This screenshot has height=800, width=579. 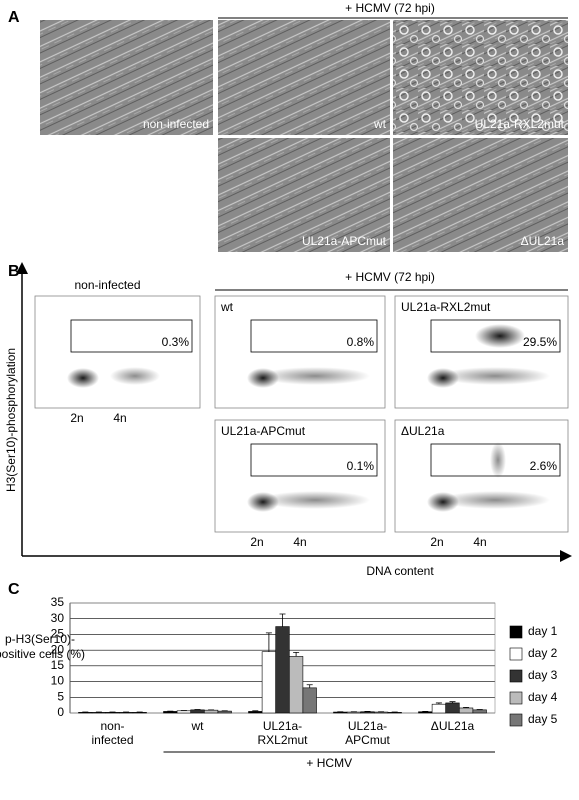 What do you see at coordinates (543, 631) in the screenshot?
I see `legend-label: day 1` at bounding box center [543, 631].